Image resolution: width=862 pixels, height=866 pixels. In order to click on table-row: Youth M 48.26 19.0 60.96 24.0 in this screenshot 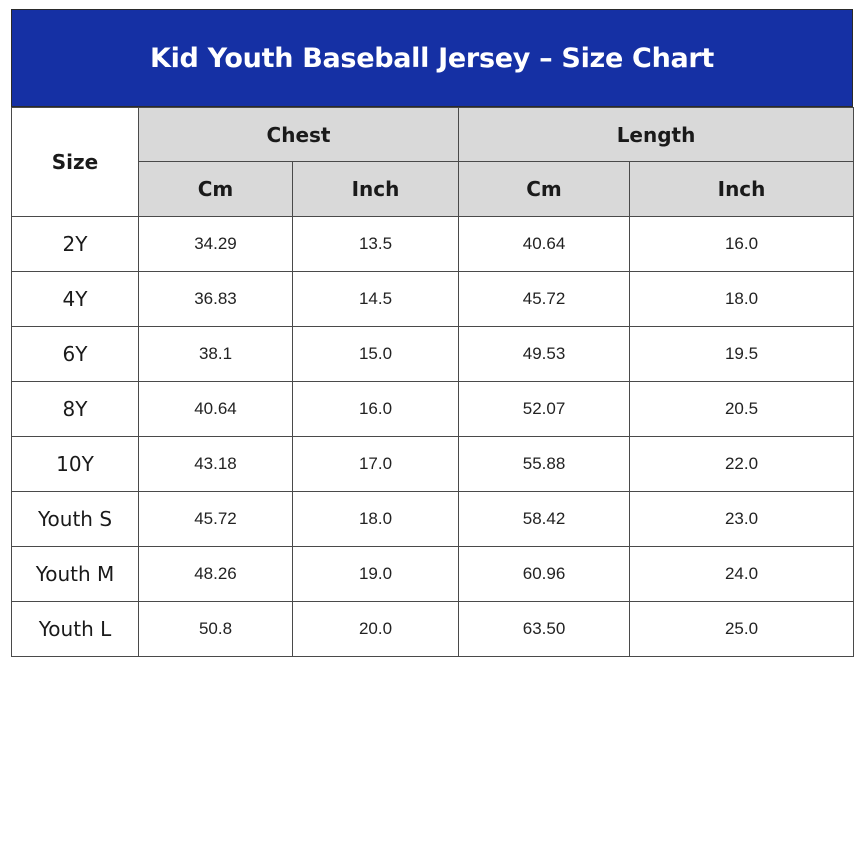, I will do `click(433, 574)`.